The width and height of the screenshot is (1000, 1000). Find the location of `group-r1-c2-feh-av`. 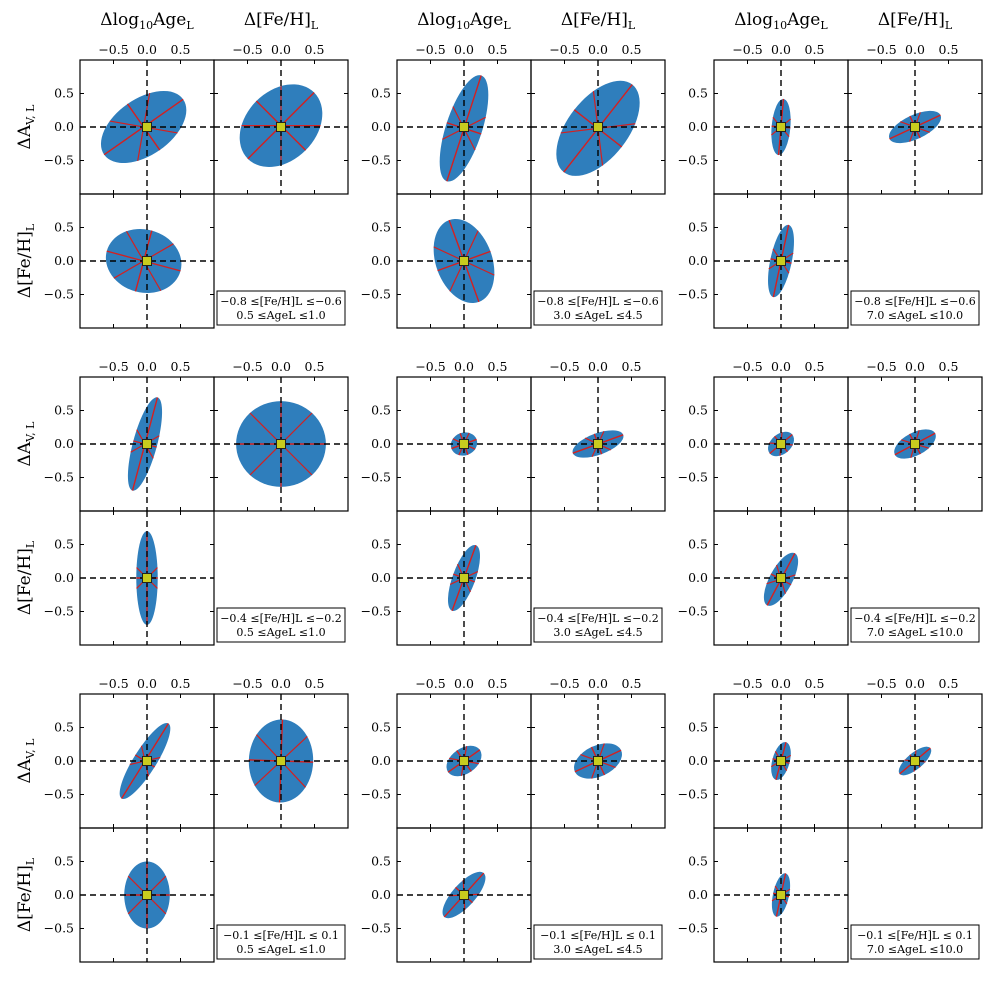

group-r1-c2-feh-av is located at coordinates (915, 444).